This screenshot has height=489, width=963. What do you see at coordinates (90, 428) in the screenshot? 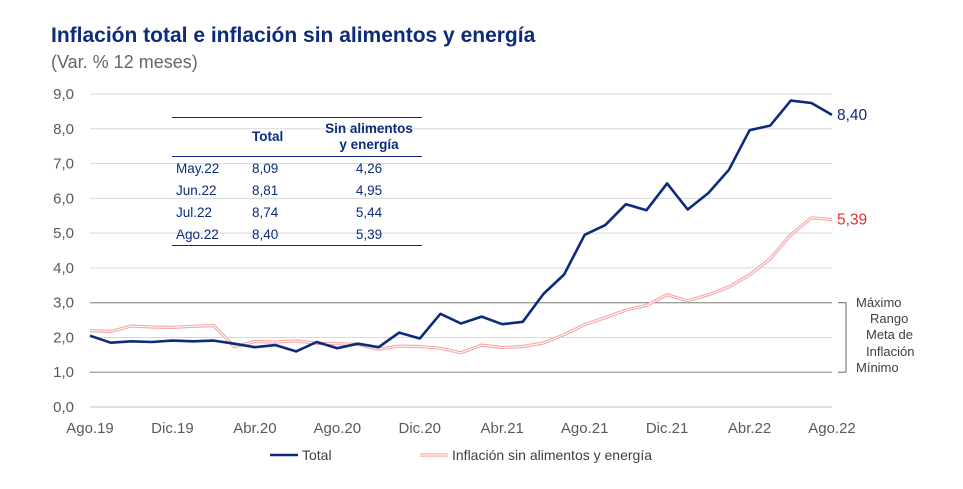
I see `x-tick-label: Ago.19` at bounding box center [90, 428].